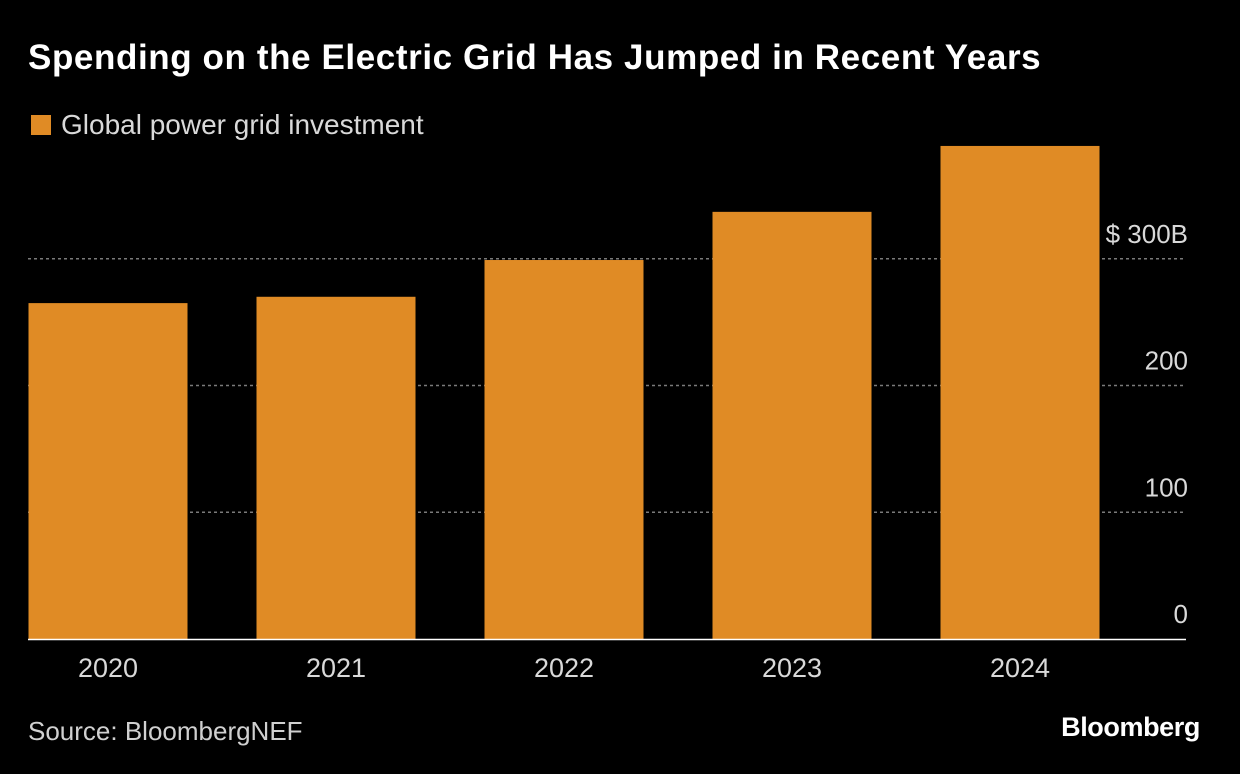 This screenshot has width=1240, height=774. Describe the element at coordinates (1166, 361) in the screenshot. I see `y-tick-label: 200` at that location.